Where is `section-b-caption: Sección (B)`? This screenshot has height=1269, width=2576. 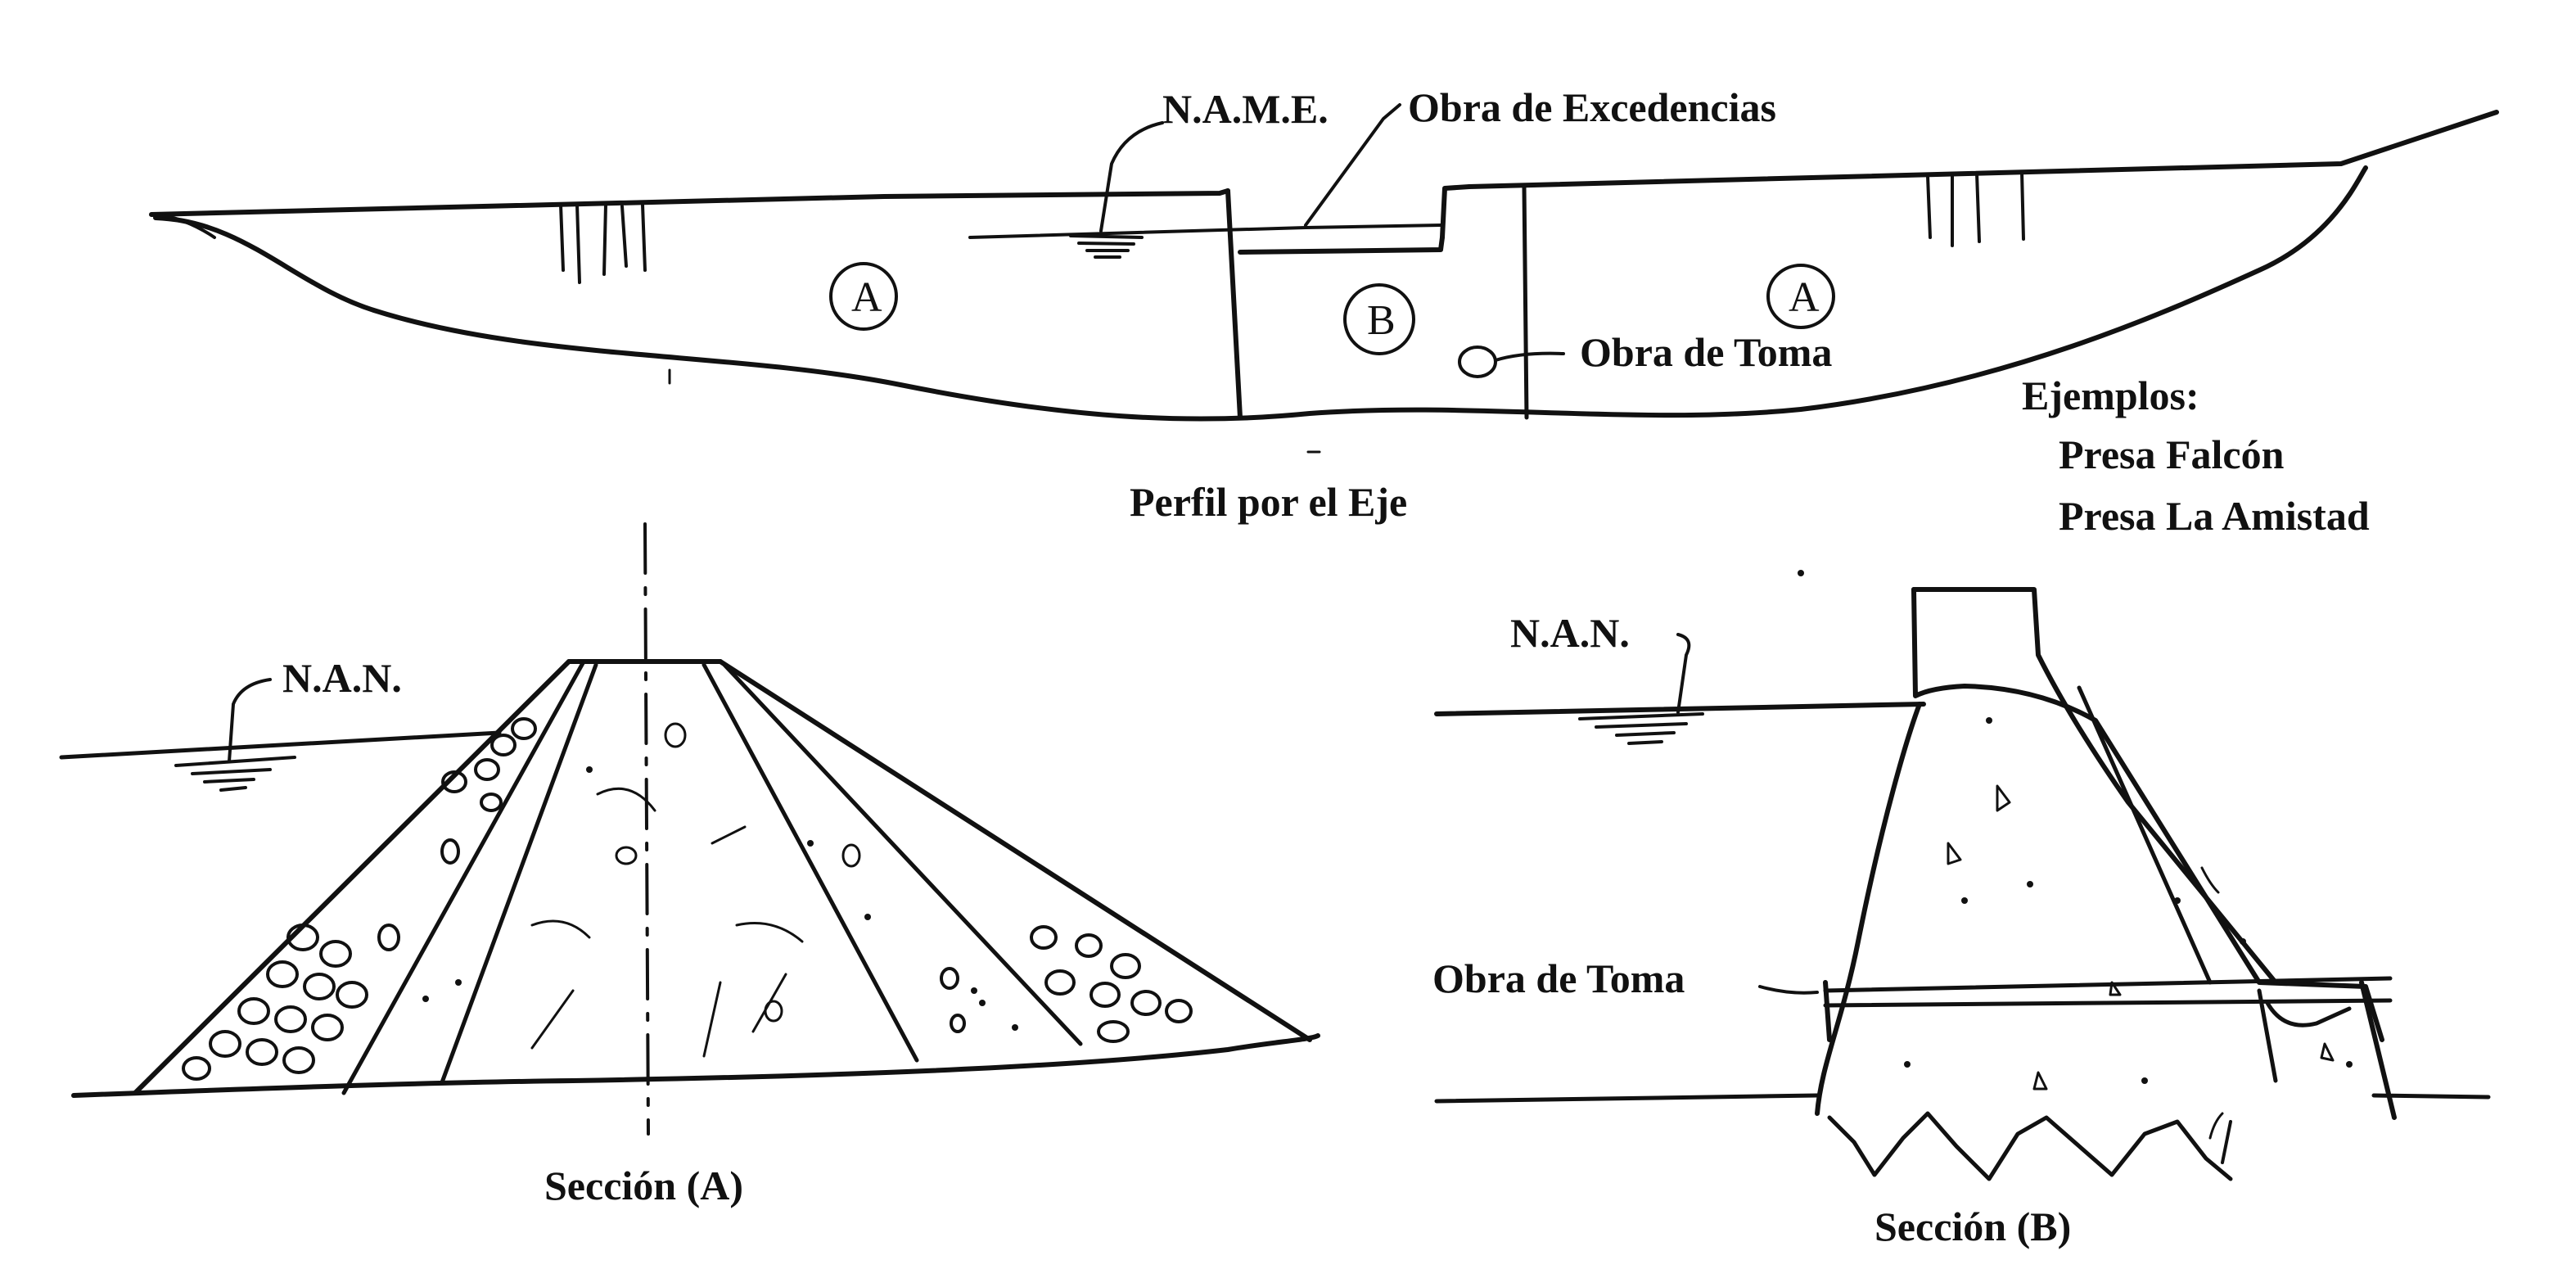 section-b-caption: Sección (B) is located at coordinates (1972, 1226).